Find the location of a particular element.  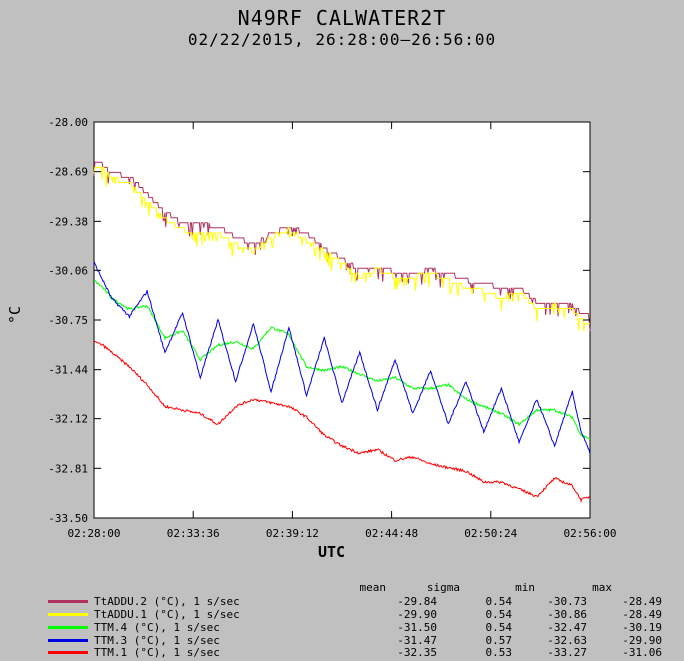

x-tick-label: 02:50:24 is located at coordinates (490, 533).